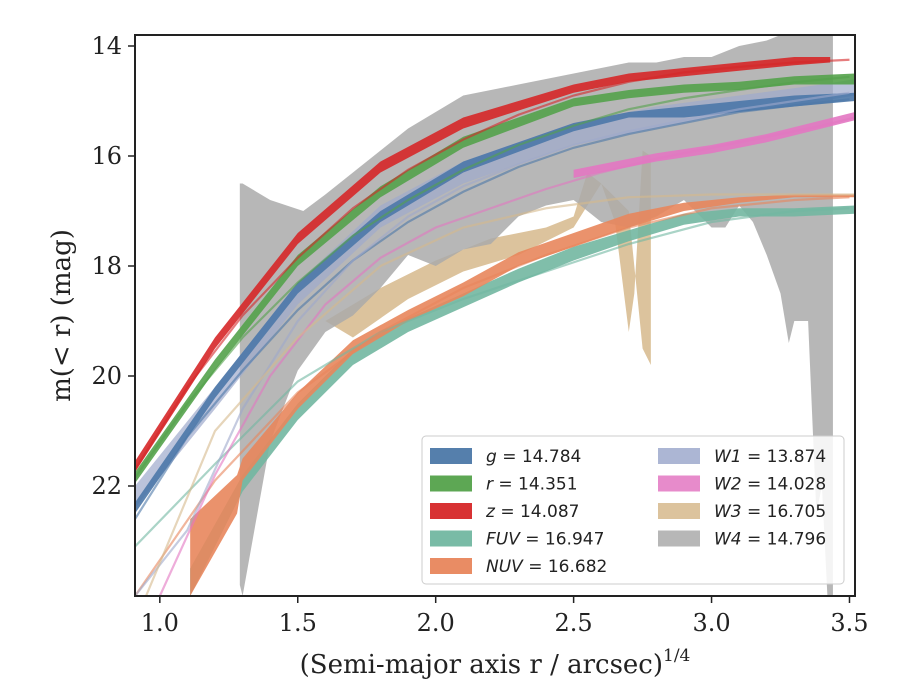 This screenshot has height=700, width=900. What do you see at coordinates (770, 457) in the screenshot?
I see `legend-label-w1: W1 = 13.874` at bounding box center [770, 457].